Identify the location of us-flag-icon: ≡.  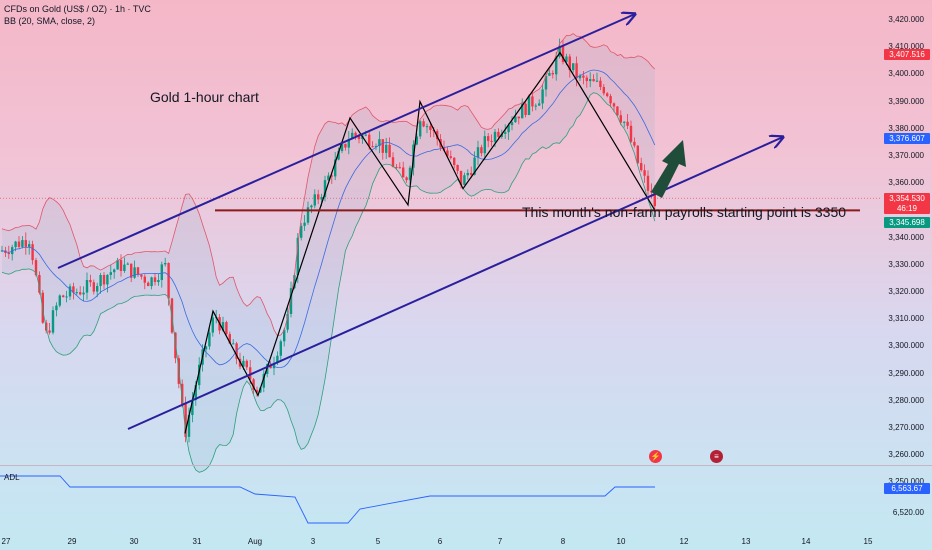
(716, 456).